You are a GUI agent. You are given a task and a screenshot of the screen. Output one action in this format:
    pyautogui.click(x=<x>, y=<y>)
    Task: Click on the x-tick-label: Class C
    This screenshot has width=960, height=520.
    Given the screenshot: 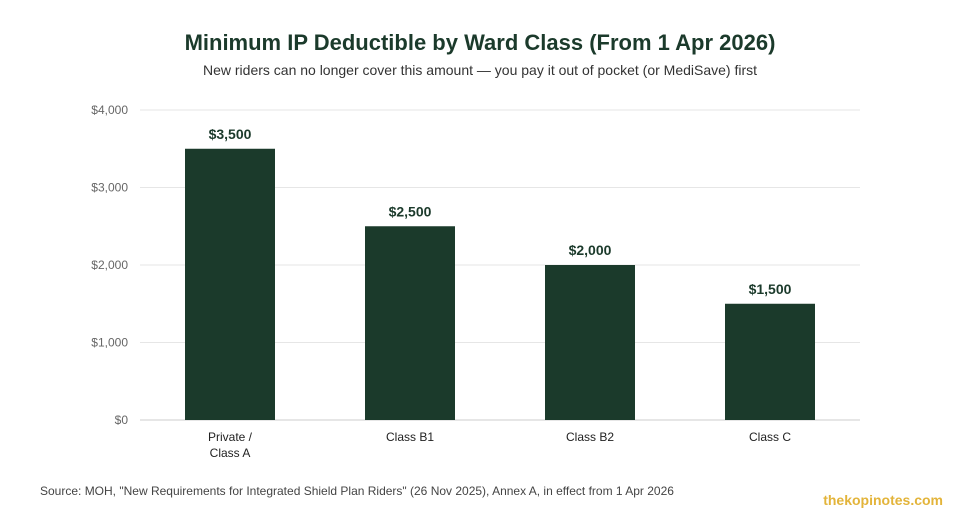 What is the action you would take?
    pyautogui.click(x=770, y=437)
    